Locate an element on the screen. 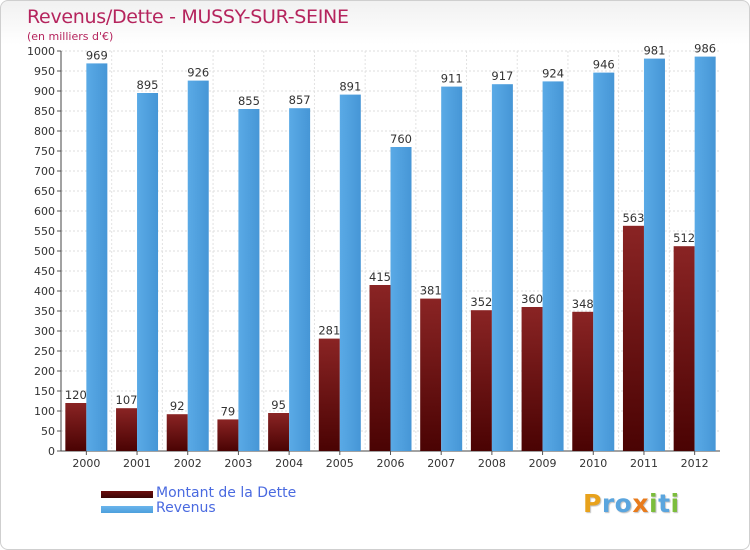 The width and height of the screenshot is (750, 550). logo-letter-5: t is located at coordinates (664, 503).